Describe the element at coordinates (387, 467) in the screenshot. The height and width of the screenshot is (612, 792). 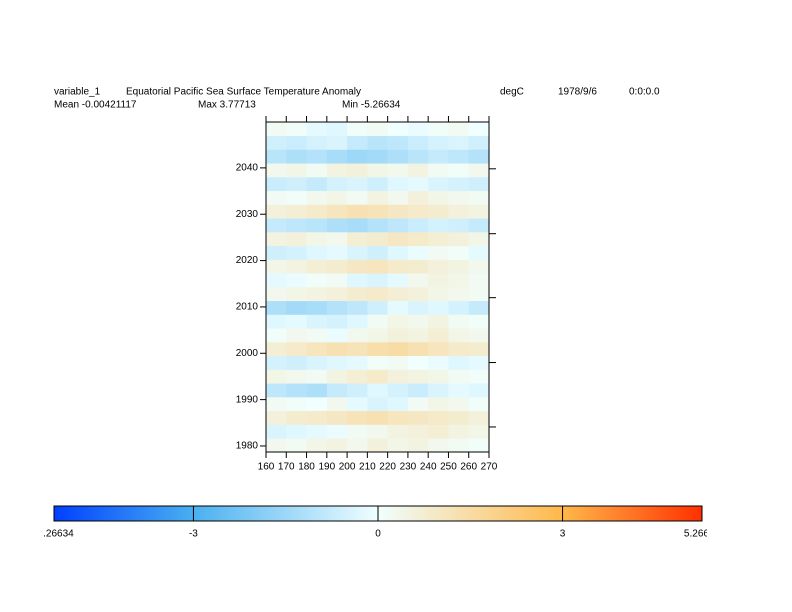
I see `x-tick-label: 220` at that location.